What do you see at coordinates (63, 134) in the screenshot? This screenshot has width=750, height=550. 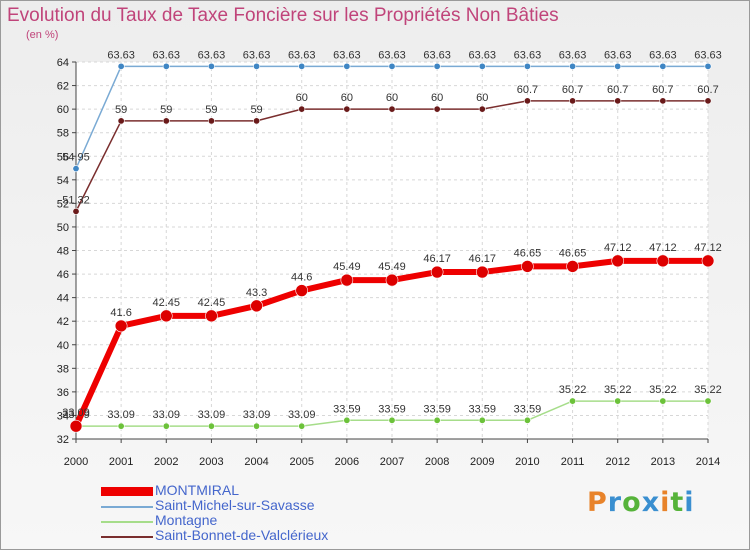 I see `y-tick-label: 58` at bounding box center [63, 134].